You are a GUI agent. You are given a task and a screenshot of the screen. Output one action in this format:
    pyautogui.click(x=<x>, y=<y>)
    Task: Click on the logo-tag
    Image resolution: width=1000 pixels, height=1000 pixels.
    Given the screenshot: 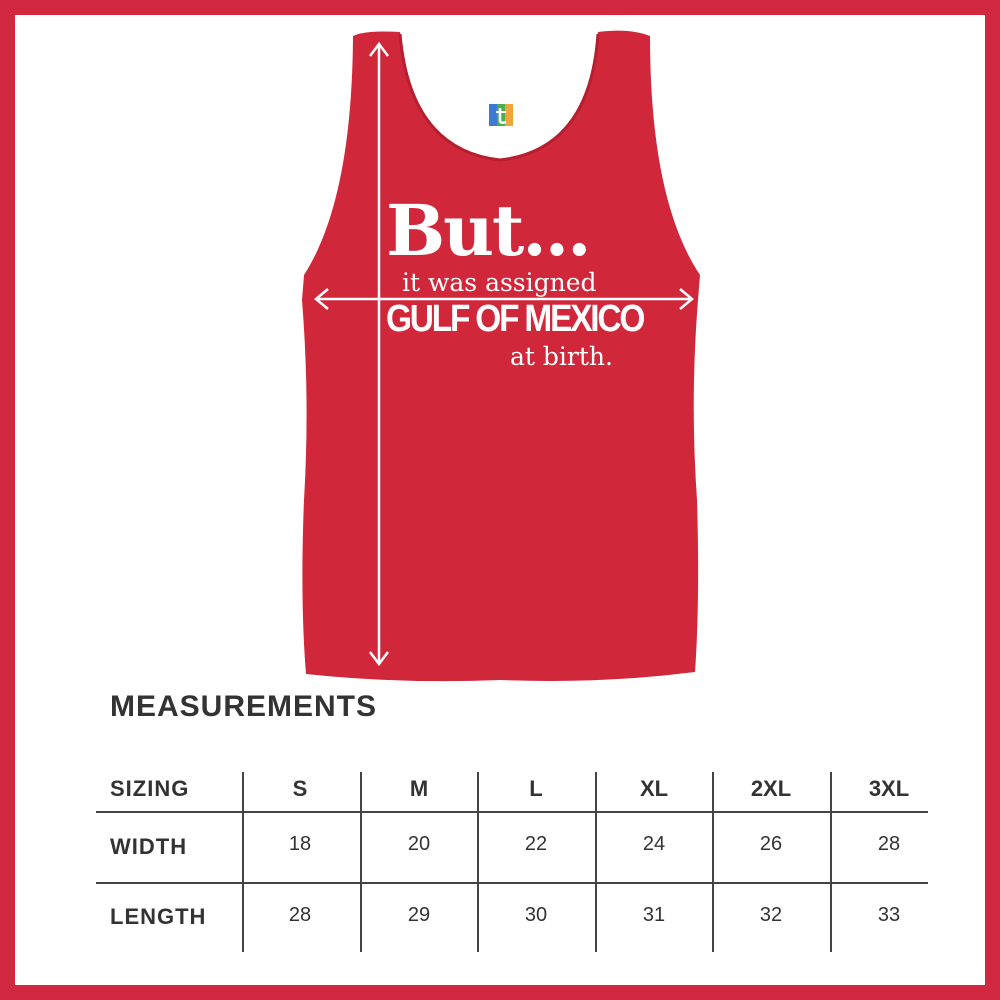 What is the action you would take?
    pyautogui.click(x=501, y=115)
    